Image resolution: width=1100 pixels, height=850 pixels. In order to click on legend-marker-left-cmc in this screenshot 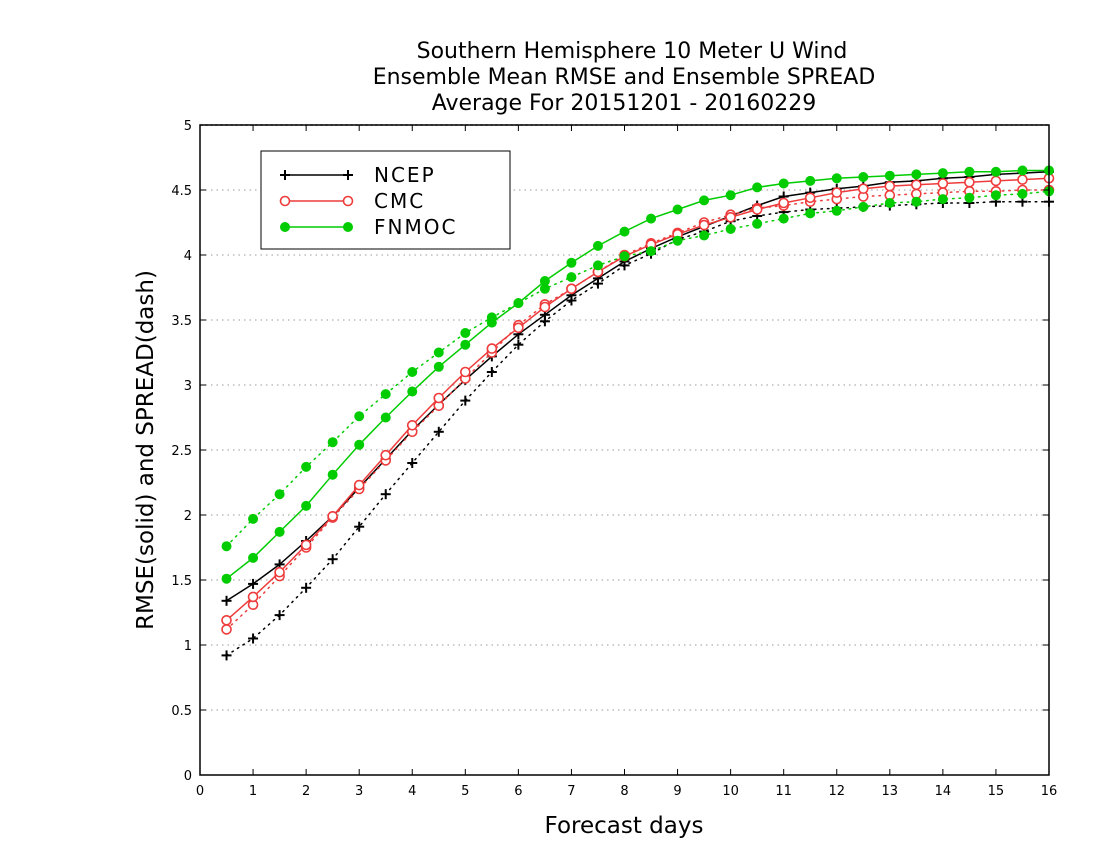, I will do `click(285, 201)`.